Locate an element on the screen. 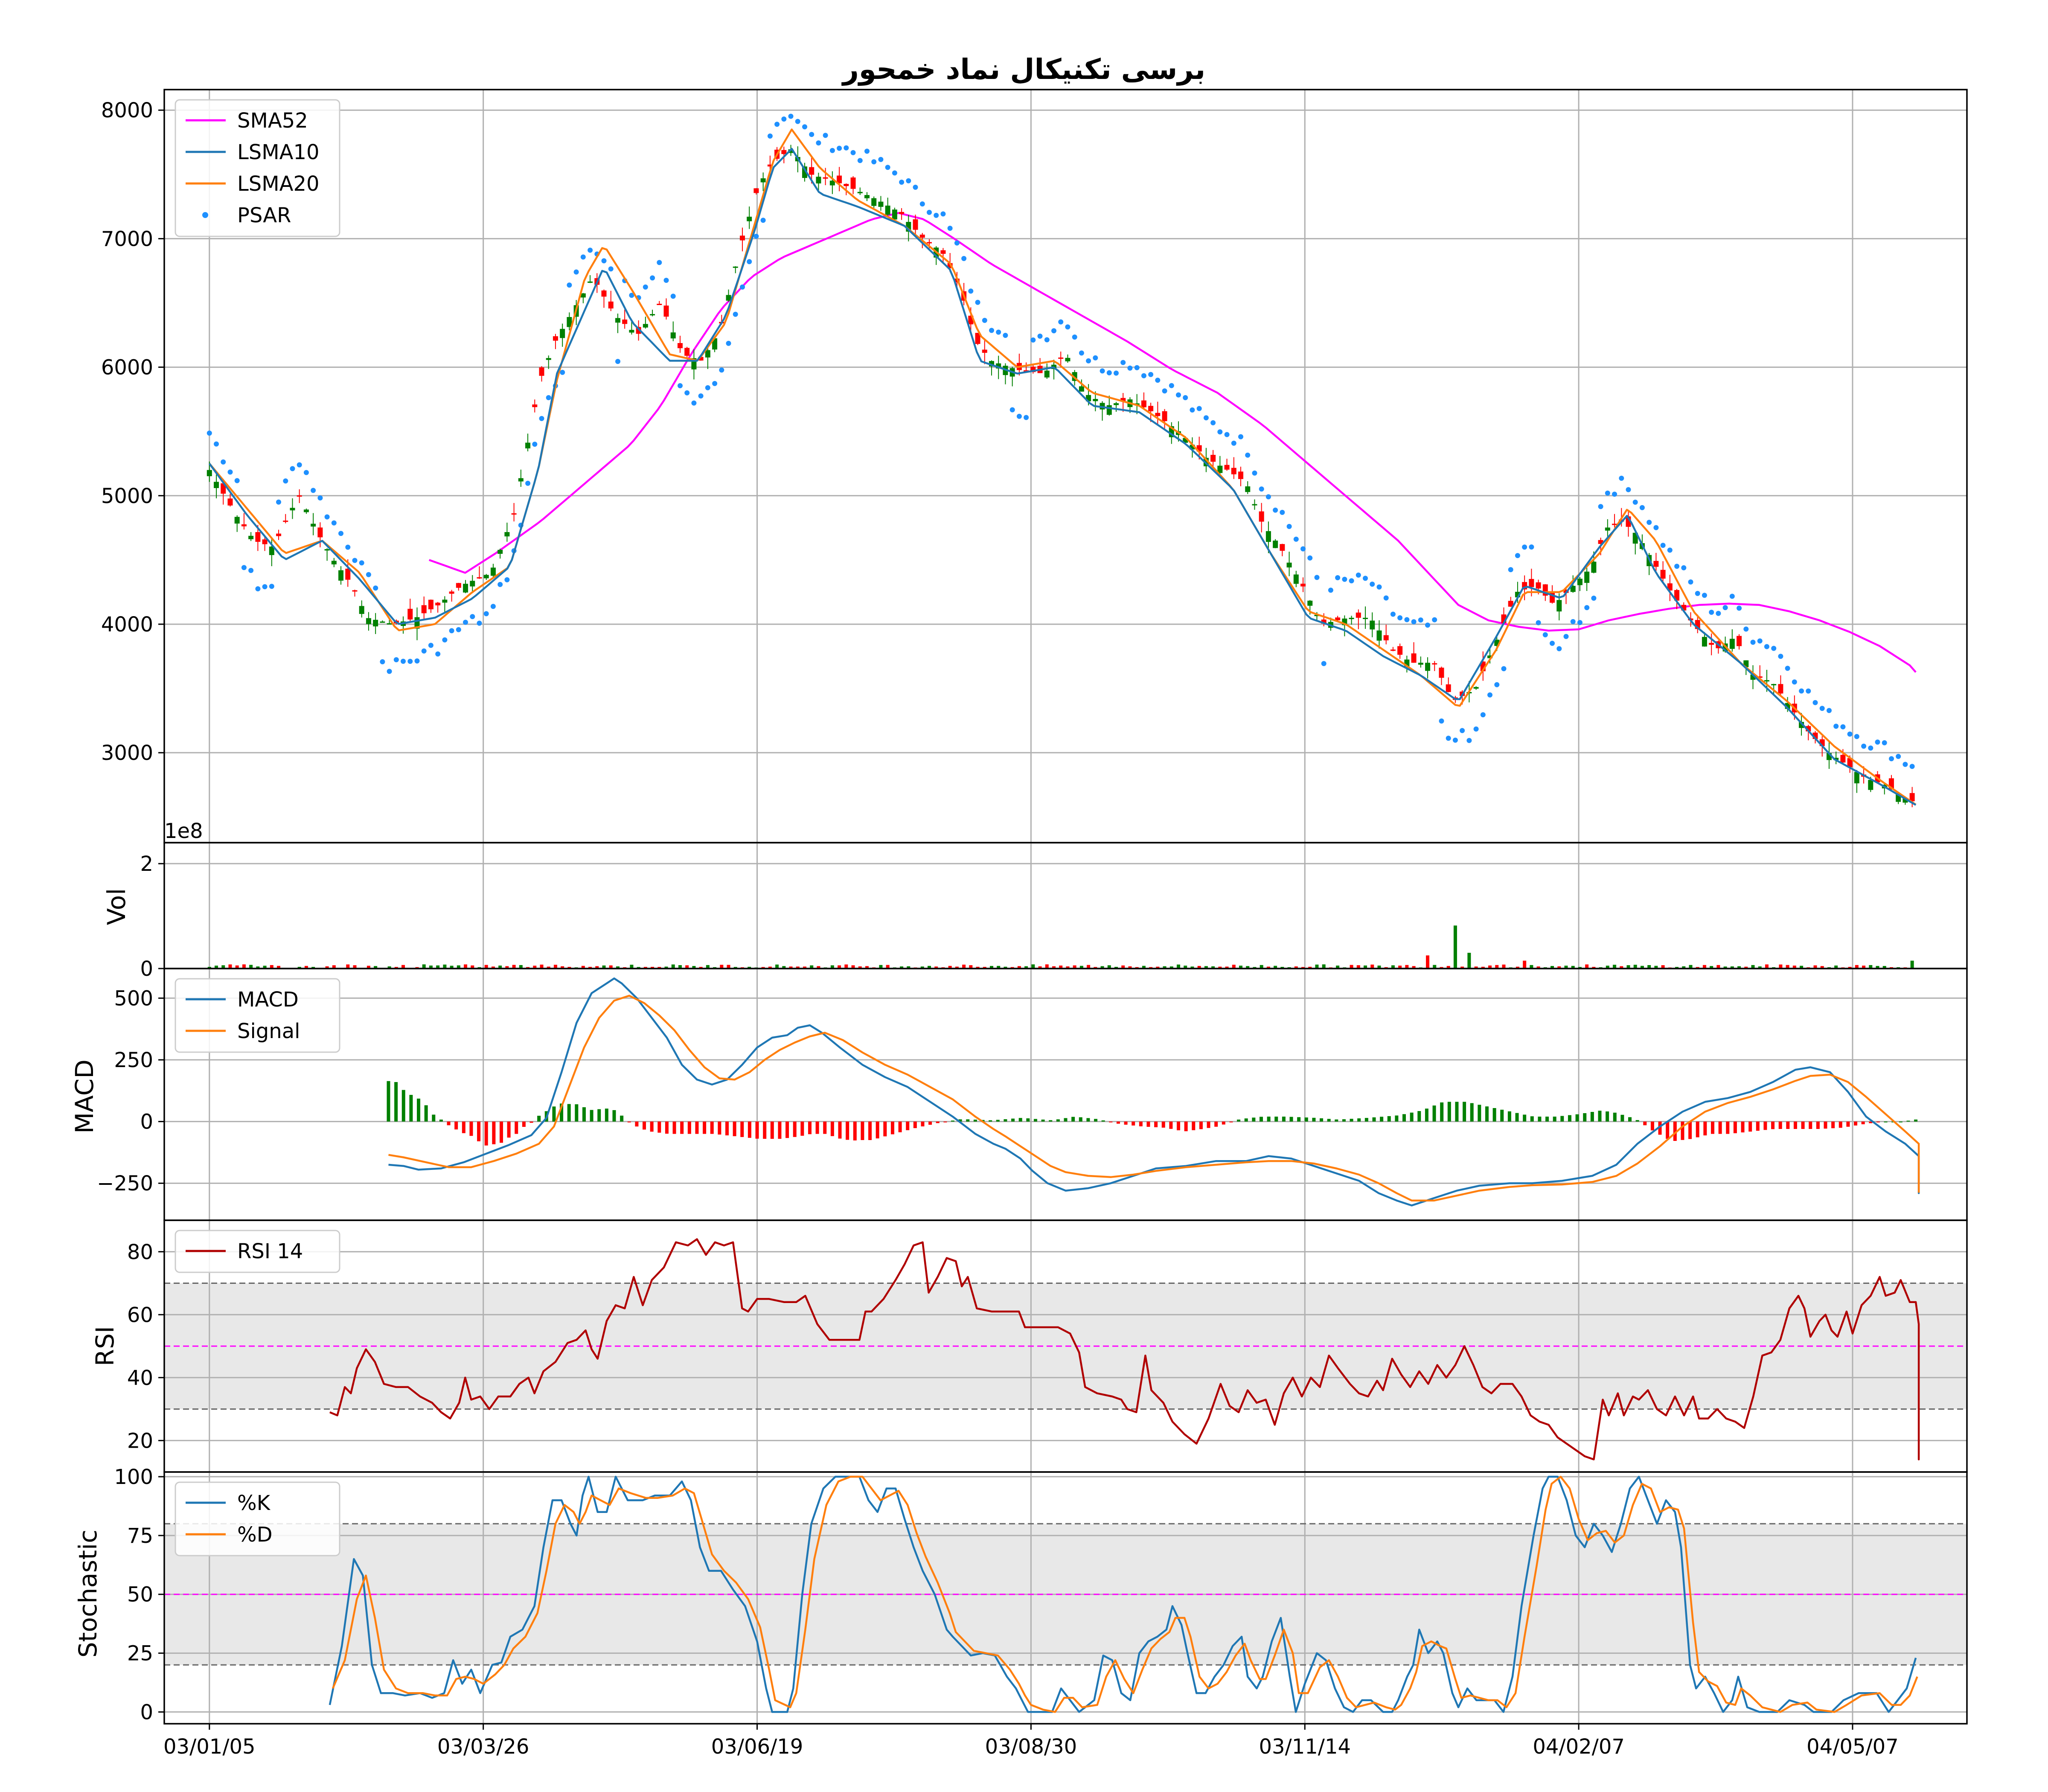 The height and width of the screenshot is (1792, 2048). rsi-ytick-label-2: 60 is located at coordinates (140, 1315).